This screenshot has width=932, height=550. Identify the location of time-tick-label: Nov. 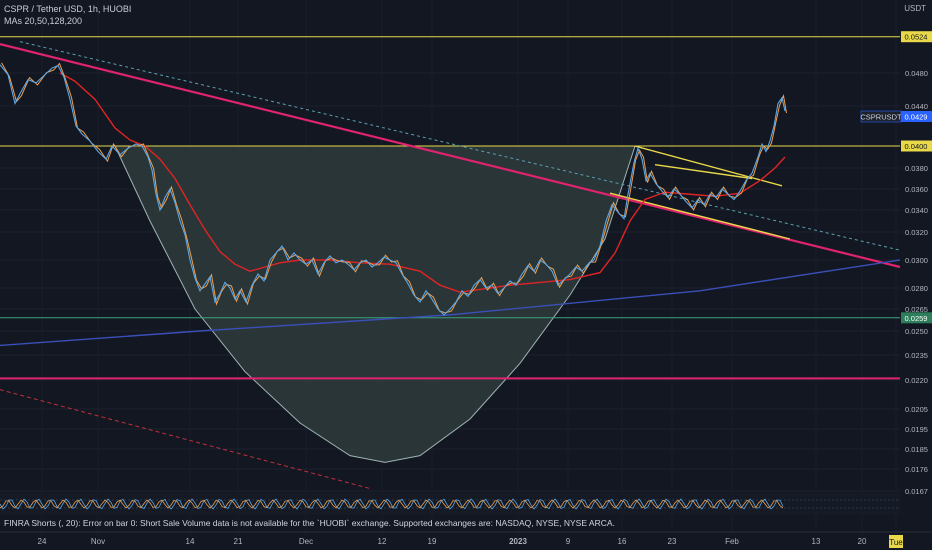
(98, 541).